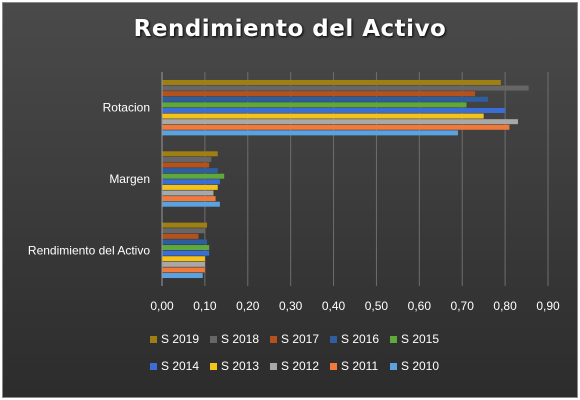  Describe the element at coordinates (420, 306) in the screenshot. I see `x-tick-label: 0,60` at that location.